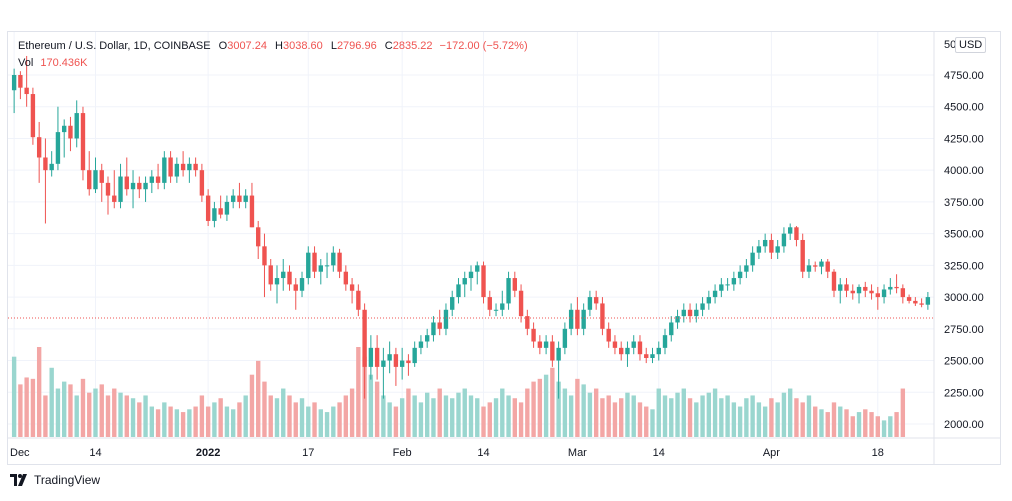 The image size is (1012, 501). What do you see at coordinates (55, 480) in the screenshot?
I see `tradingview-logo: TradingView` at bounding box center [55, 480].